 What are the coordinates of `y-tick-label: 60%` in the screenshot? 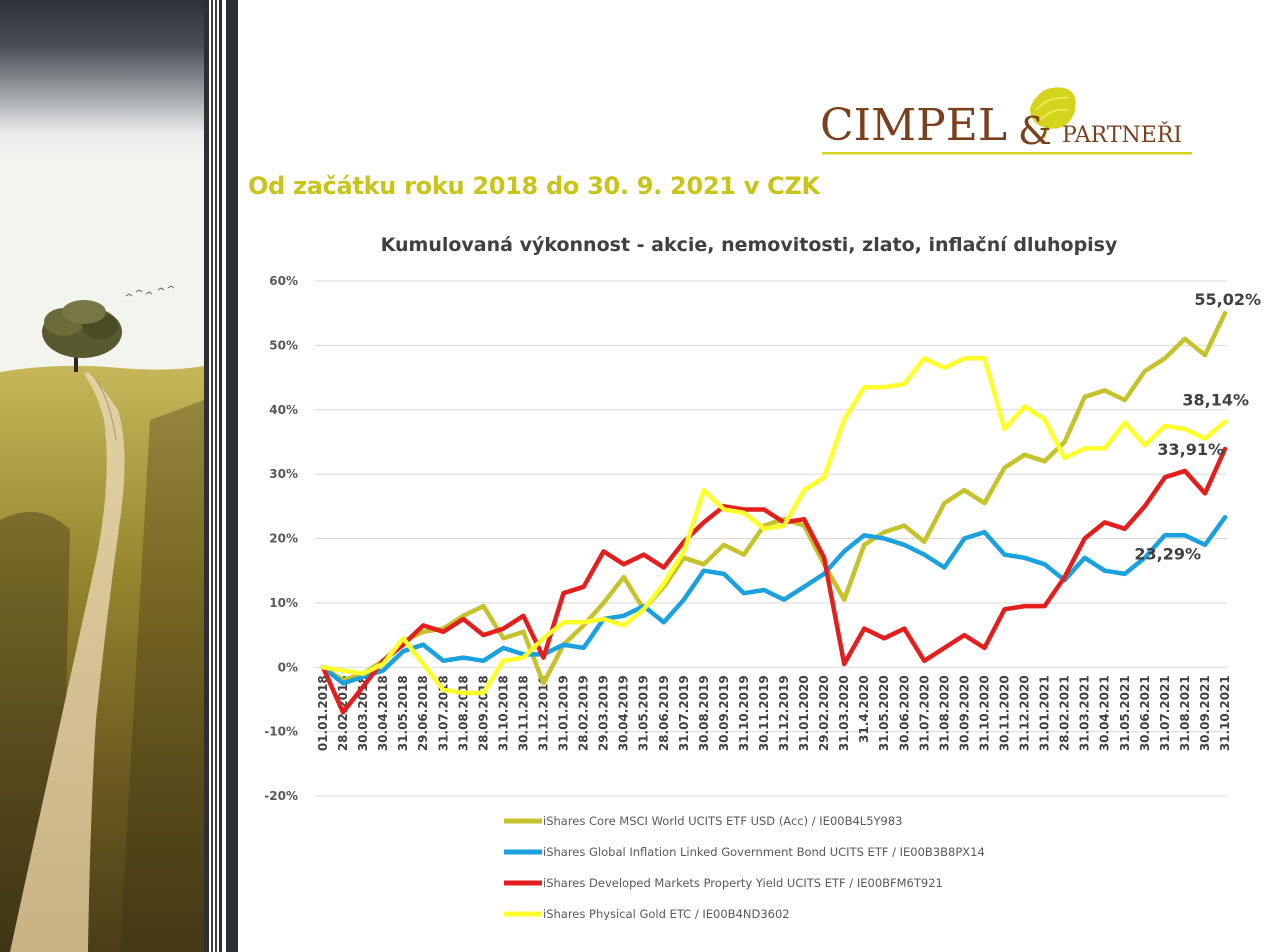 It's located at (283, 281).